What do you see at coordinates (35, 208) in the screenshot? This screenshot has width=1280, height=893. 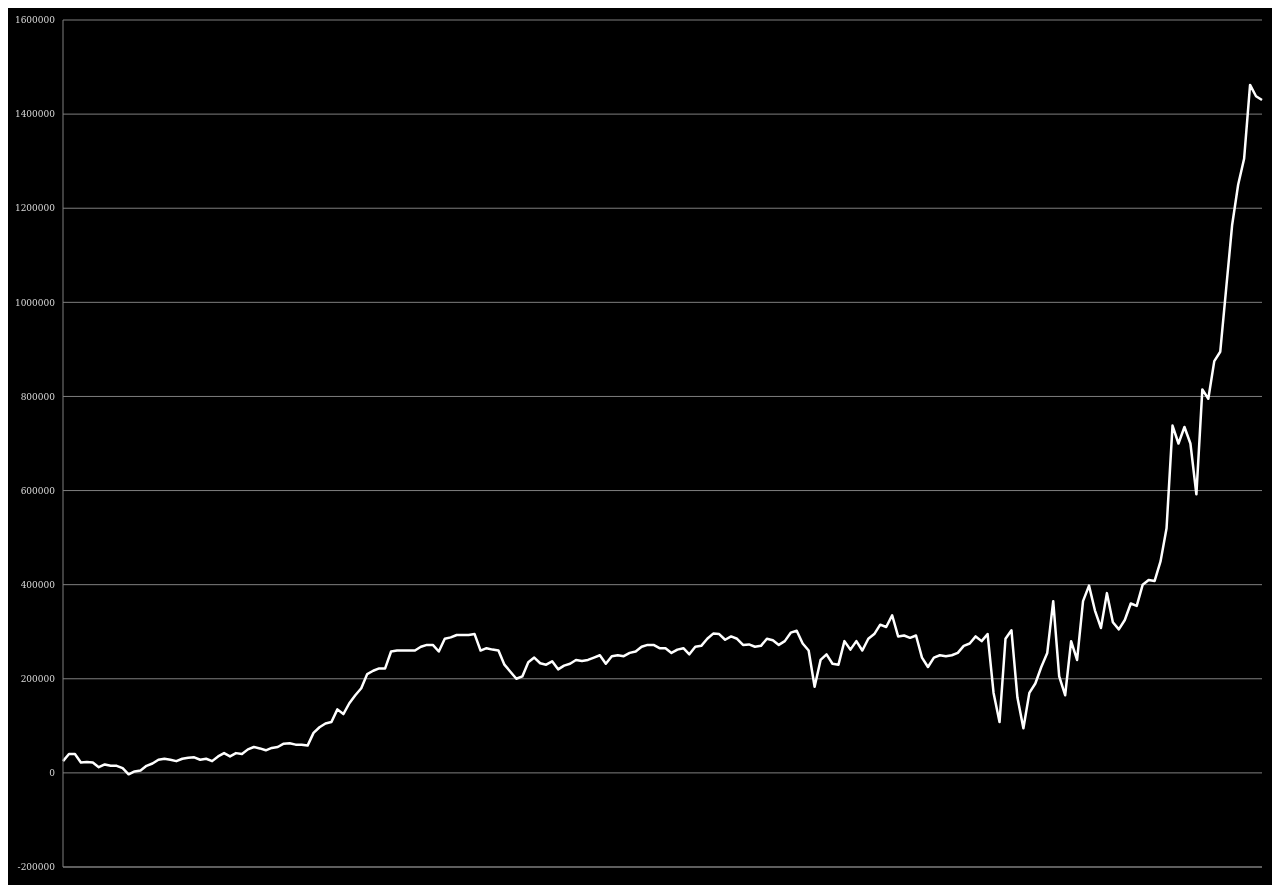 I see `y-tick-label: 1200000` at bounding box center [35, 208].